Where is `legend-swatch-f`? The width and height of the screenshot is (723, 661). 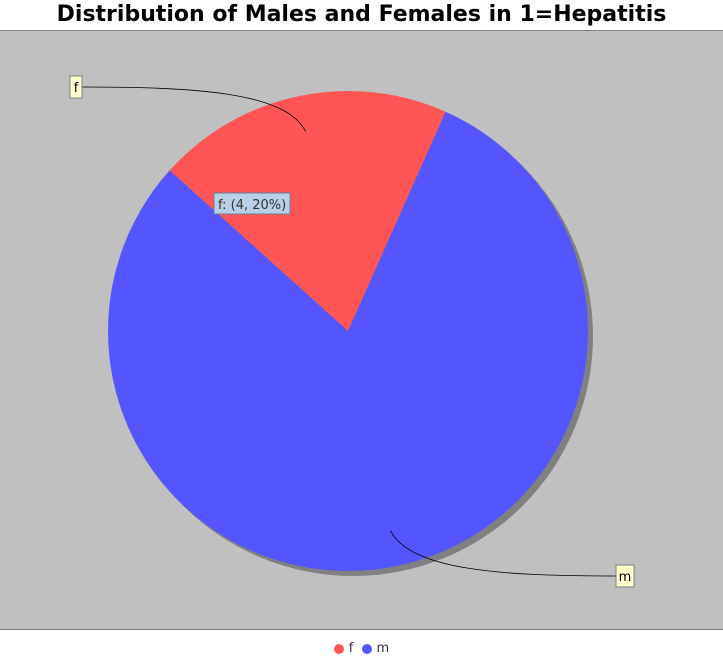
legend-swatch-f is located at coordinates (338, 648).